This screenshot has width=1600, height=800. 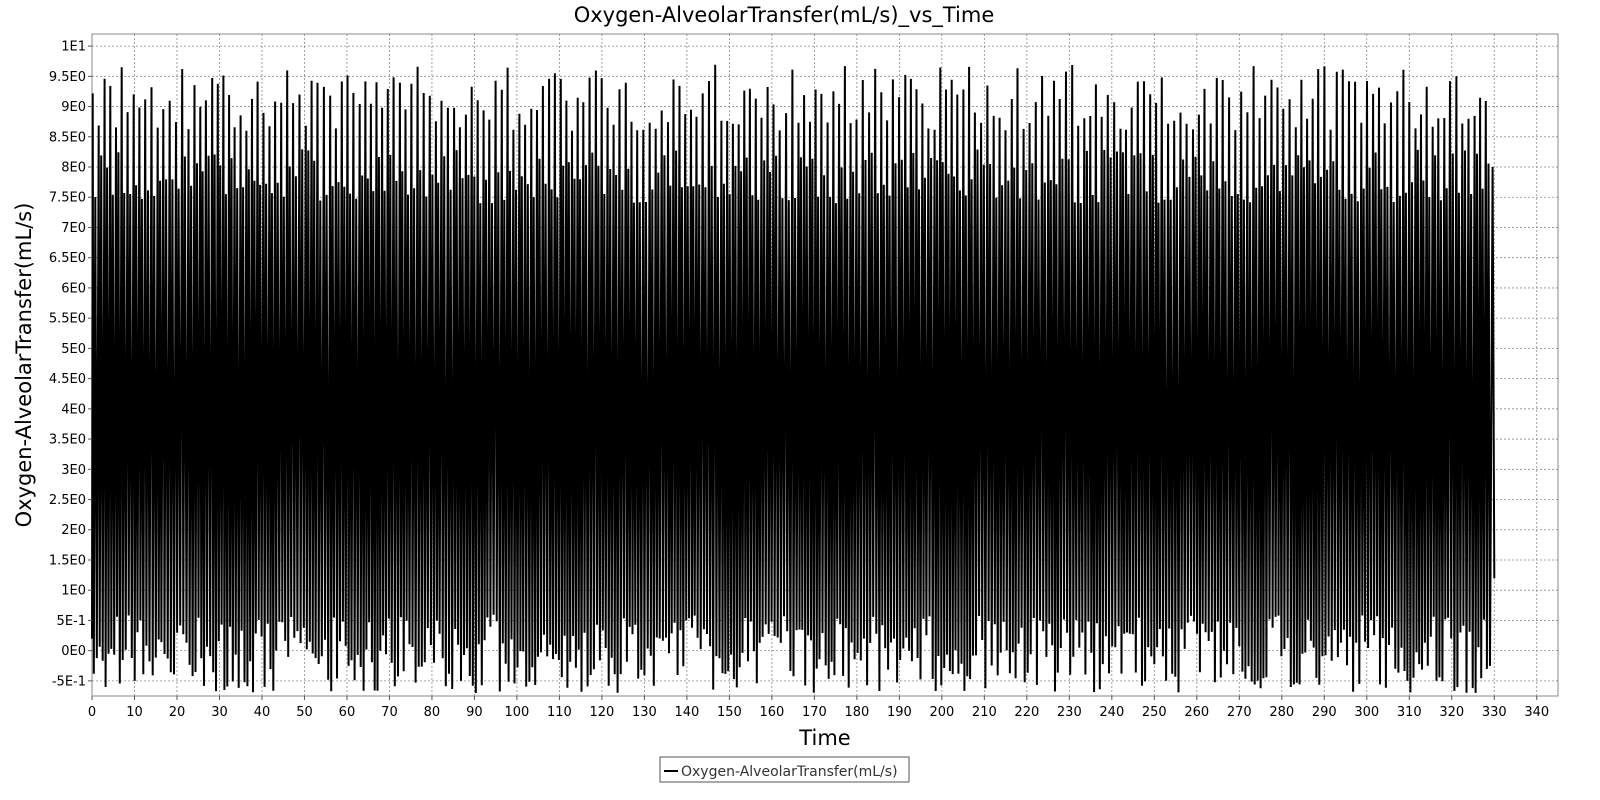 I want to click on x-tick-label: 90, so click(x=474, y=712).